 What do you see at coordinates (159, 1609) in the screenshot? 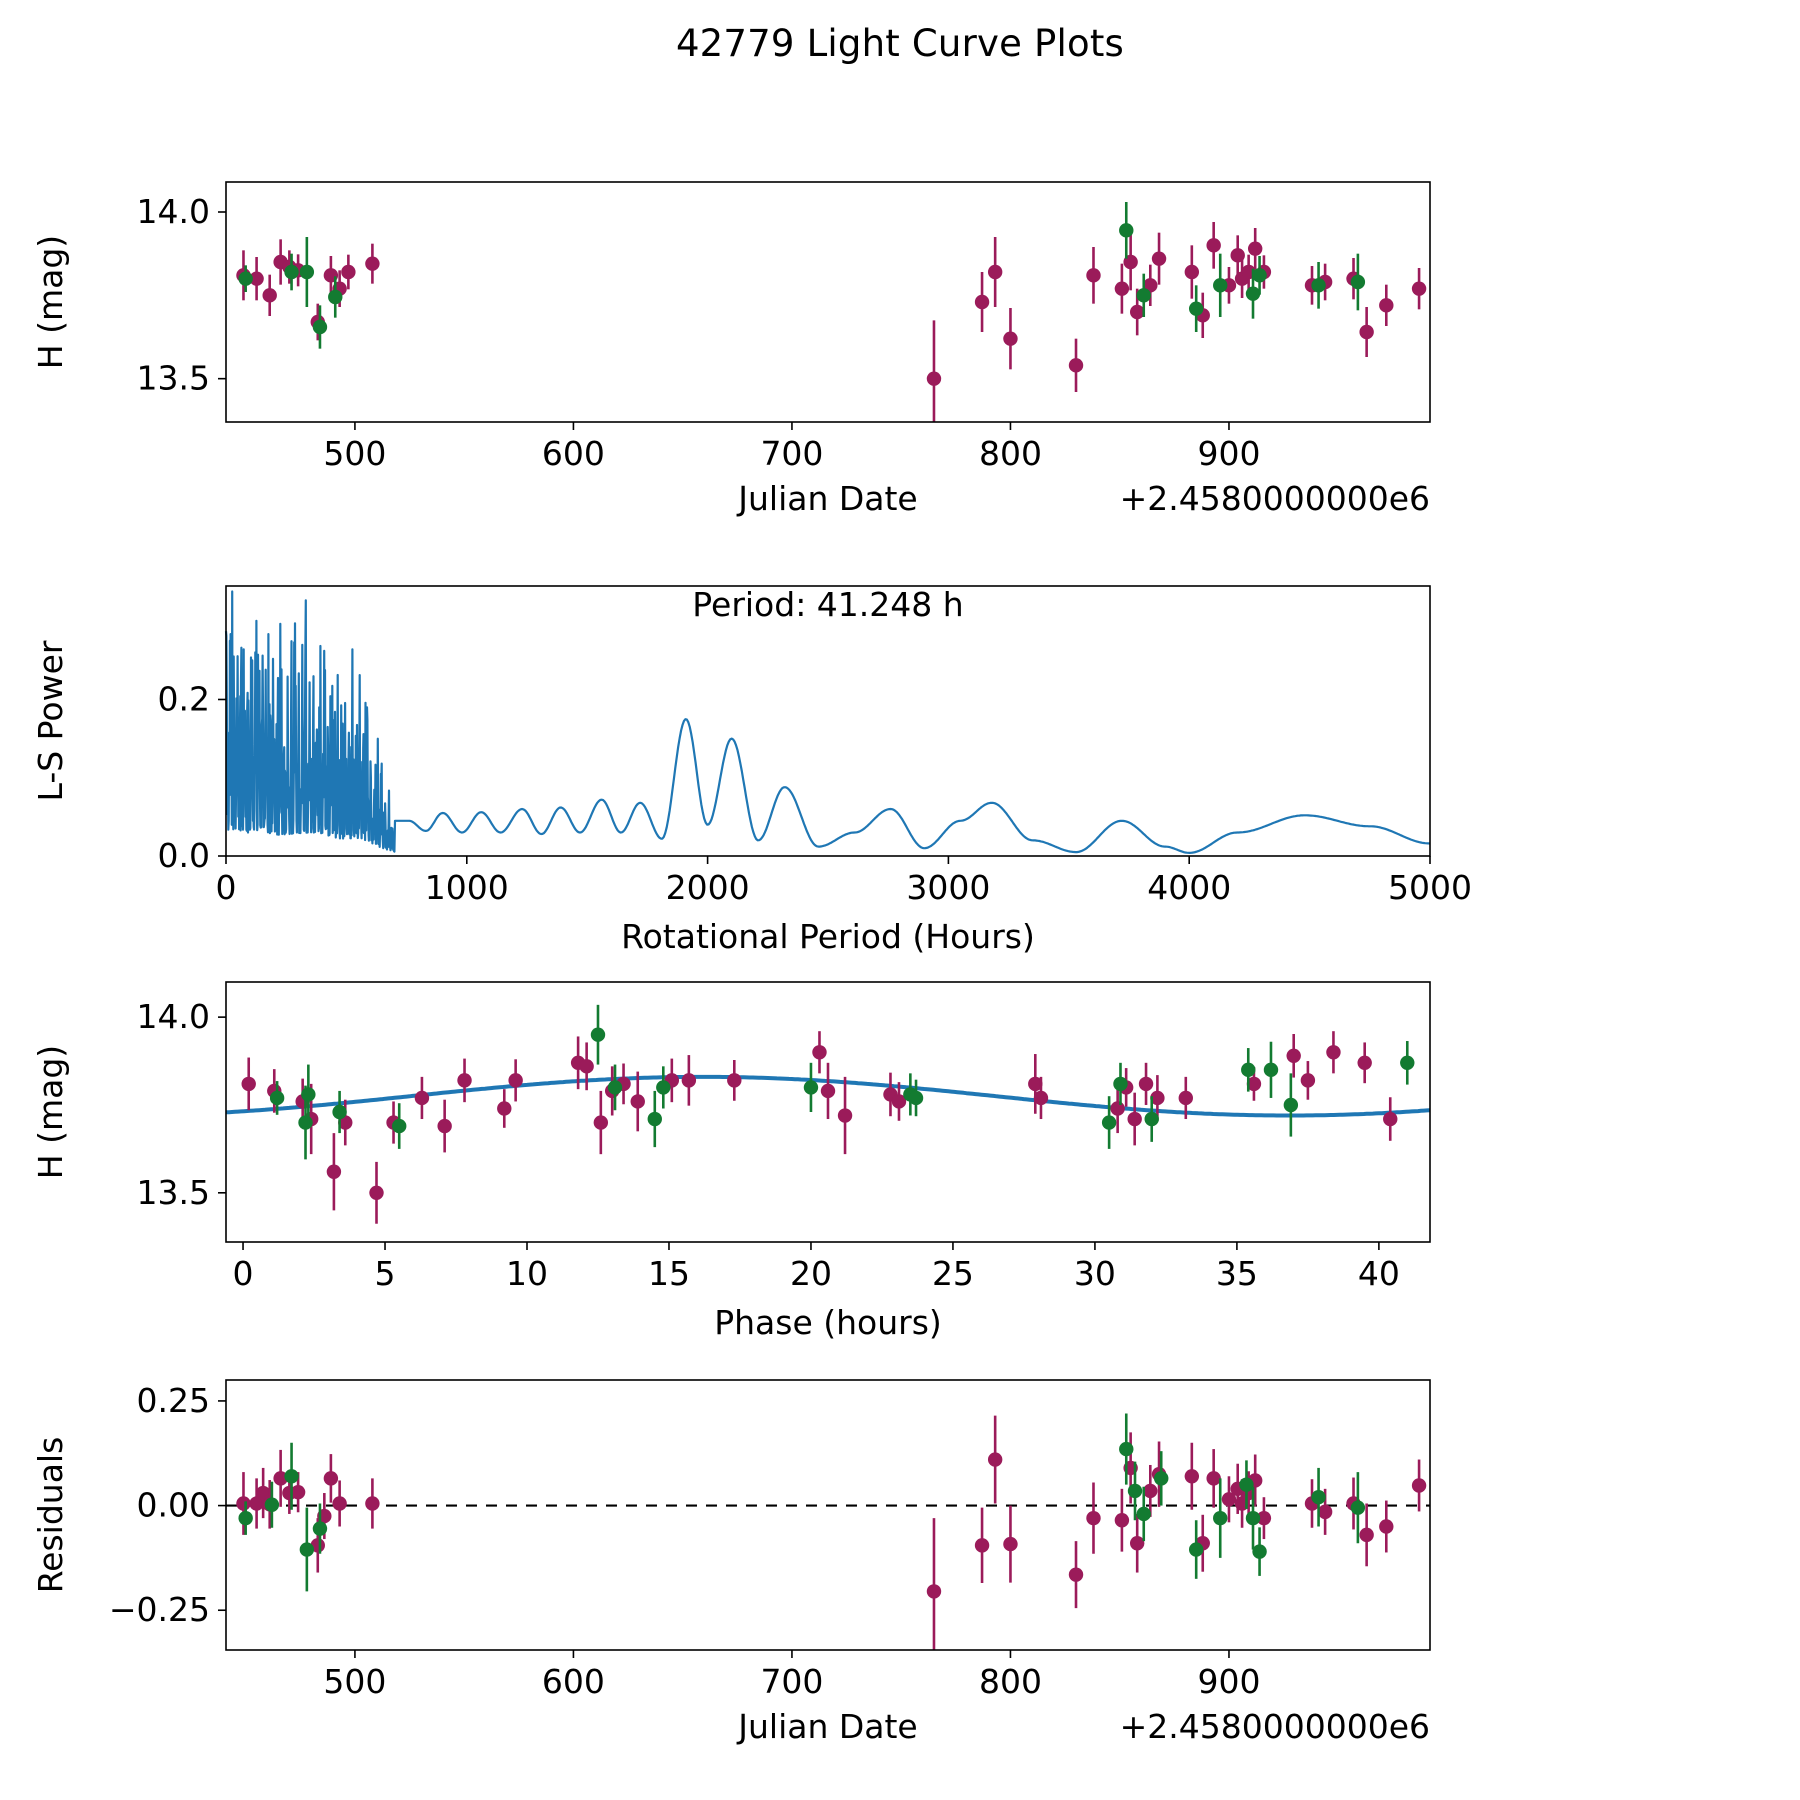
I see `y-tick-label: −0.25` at bounding box center [159, 1609].